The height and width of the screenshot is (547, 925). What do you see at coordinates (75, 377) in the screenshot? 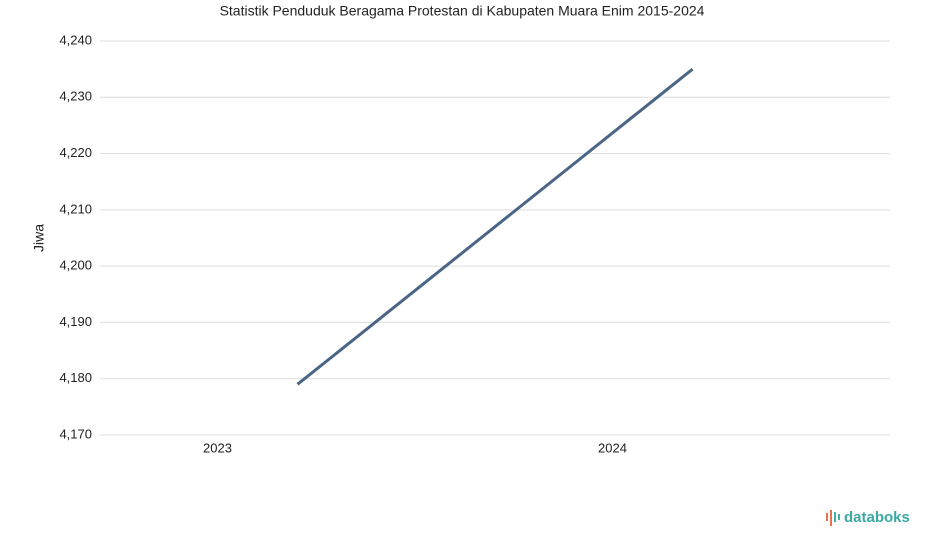
I see `y-tick-label: 4,180` at bounding box center [75, 377].